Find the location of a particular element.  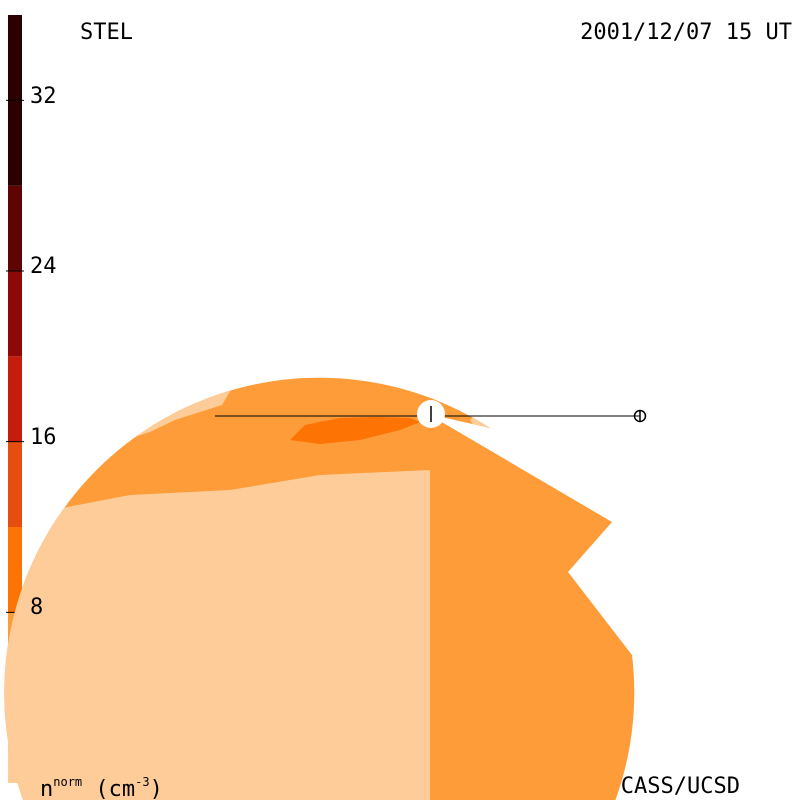

earth-marker is located at coordinates (640, 416).